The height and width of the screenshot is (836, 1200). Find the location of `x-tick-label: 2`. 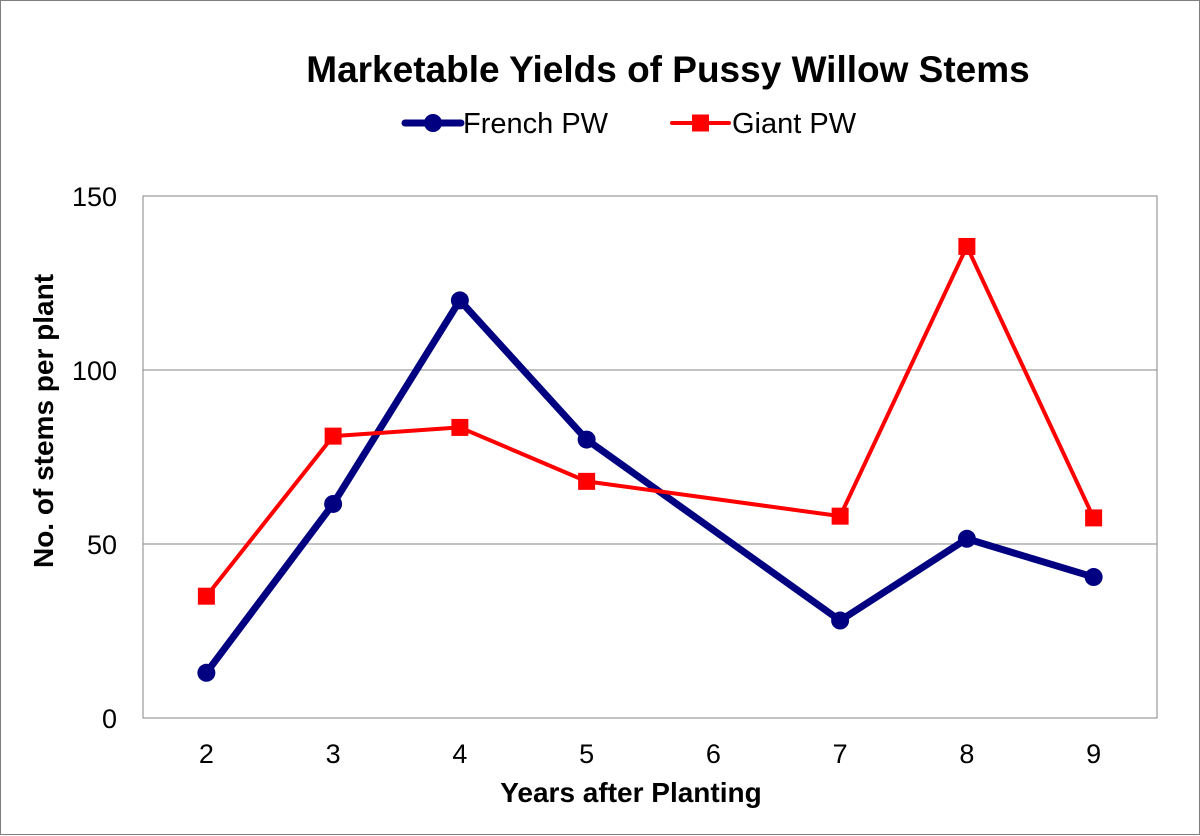

x-tick-label: 2 is located at coordinates (206, 754).